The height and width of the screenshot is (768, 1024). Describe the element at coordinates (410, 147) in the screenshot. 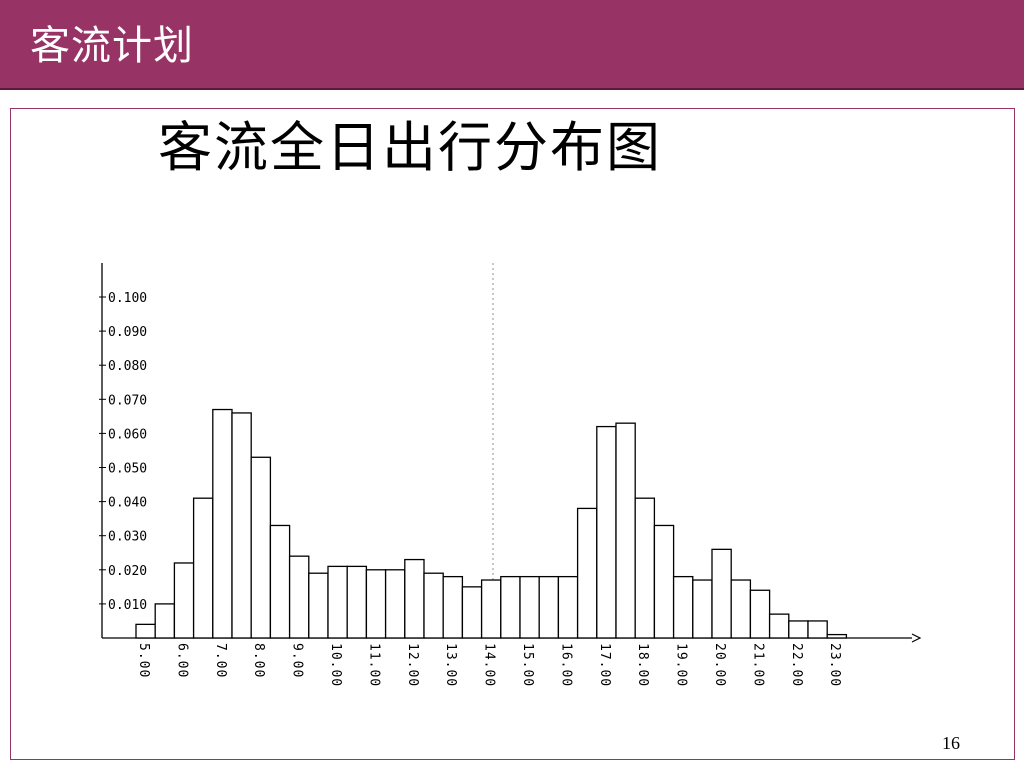

I see `chart-title: 客流全日出行分布图` at that location.